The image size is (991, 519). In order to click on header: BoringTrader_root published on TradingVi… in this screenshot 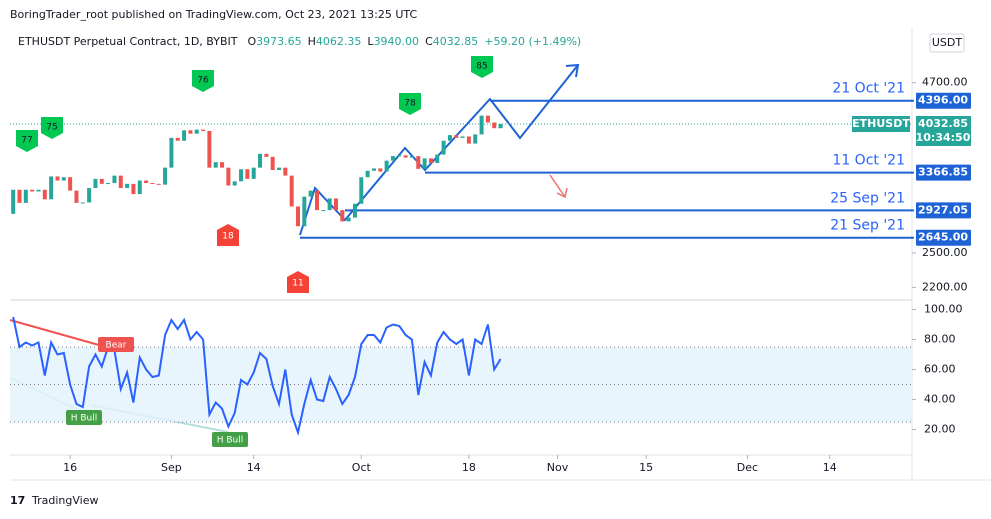, I will do `click(213, 14)`.